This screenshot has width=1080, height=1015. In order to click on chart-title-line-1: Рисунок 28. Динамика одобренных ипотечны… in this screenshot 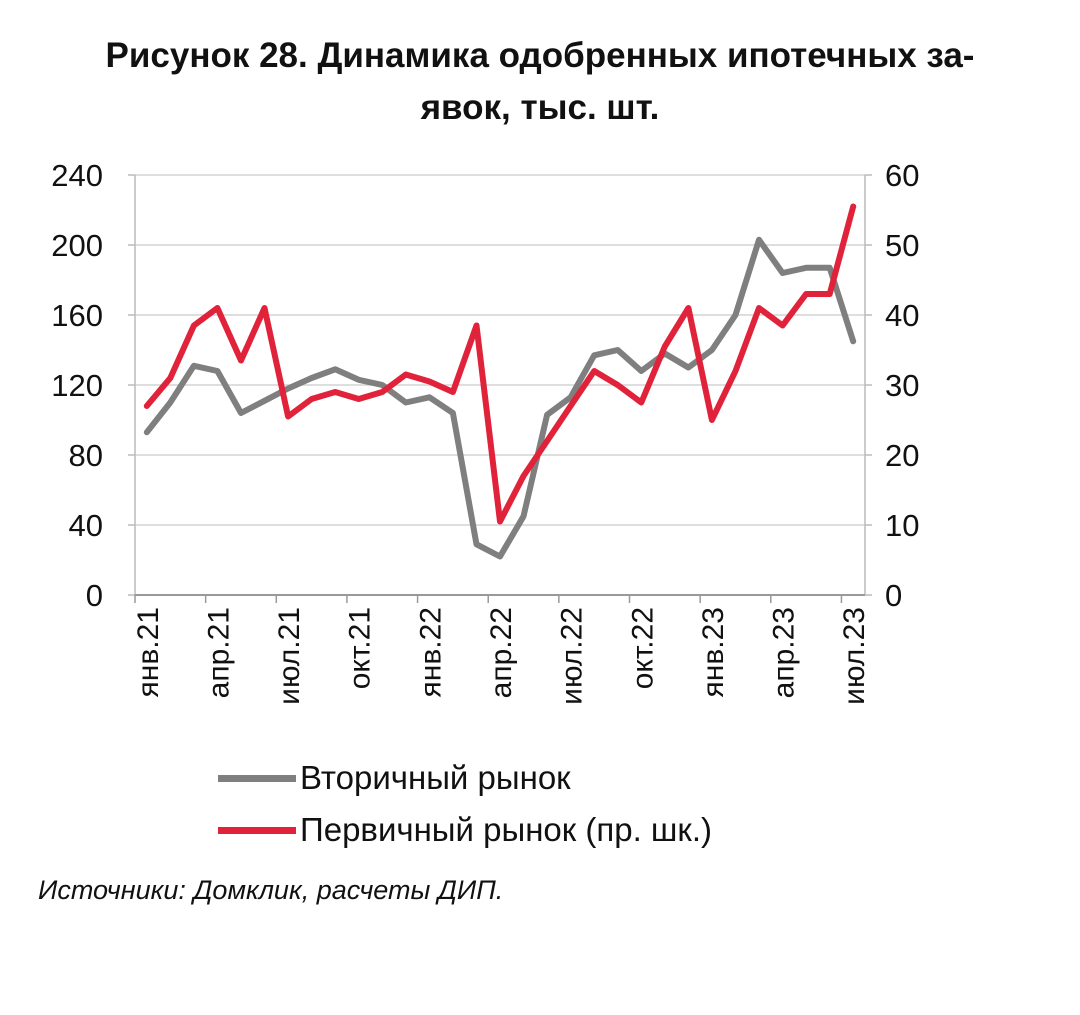, I will do `click(540, 55)`.